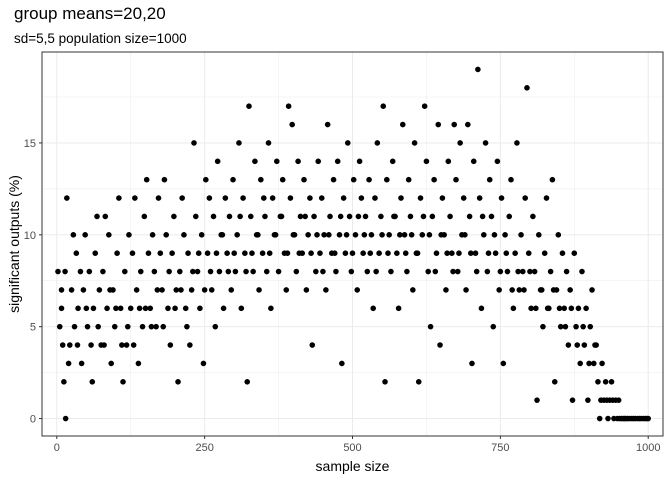  What do you see at coordinates (500, 448) in the screenshot?
I see `x-tick-label: 750` at bounding box center [500, 448].